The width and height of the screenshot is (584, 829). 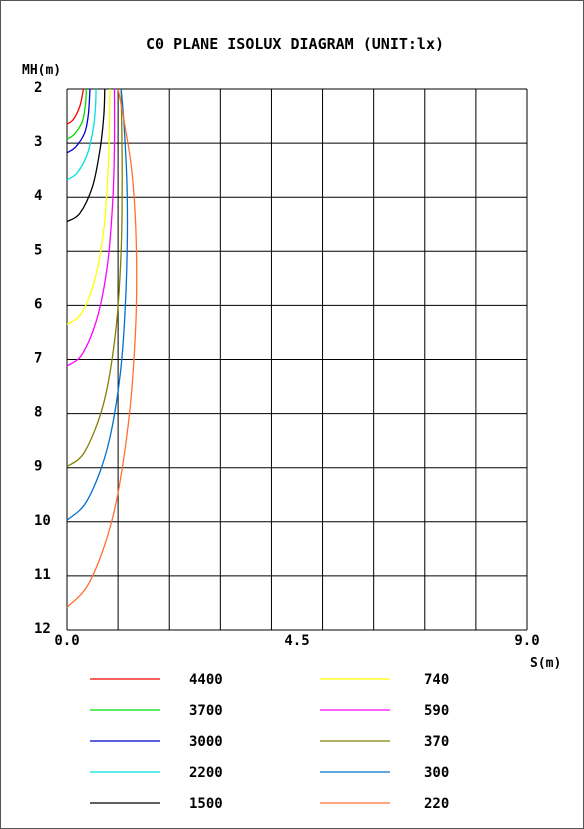 What do you see at coordinates (38, 196) in the screenshot?
I see `y-tick-label: 4` at bounding box center [38, 196].